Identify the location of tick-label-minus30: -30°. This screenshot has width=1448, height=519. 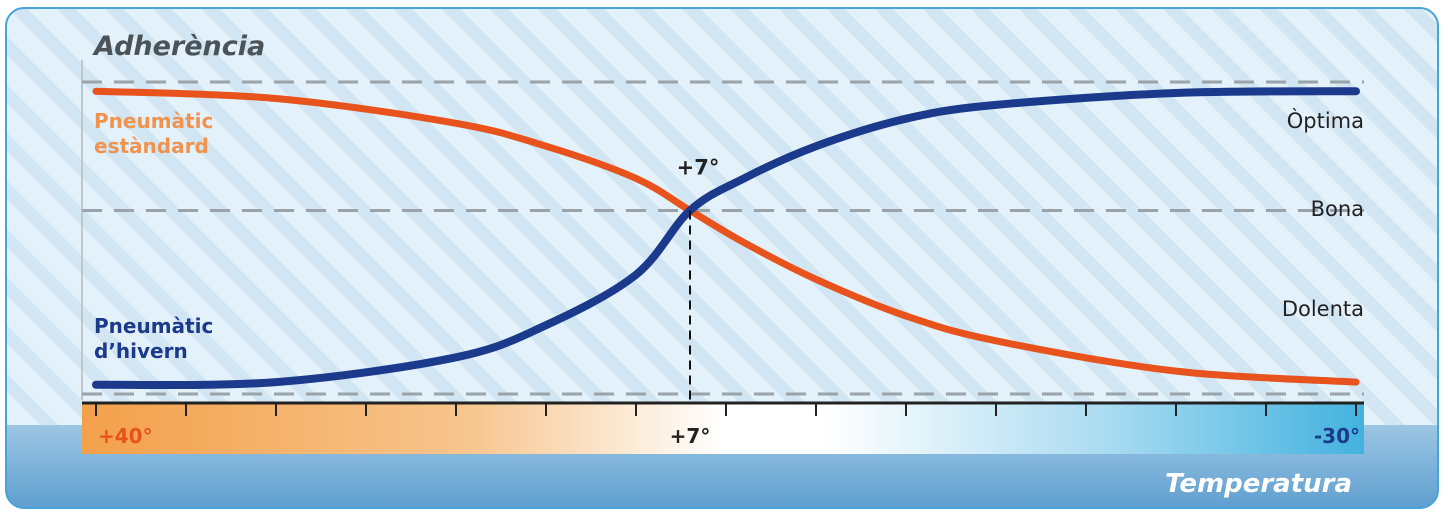
(1337, 436).